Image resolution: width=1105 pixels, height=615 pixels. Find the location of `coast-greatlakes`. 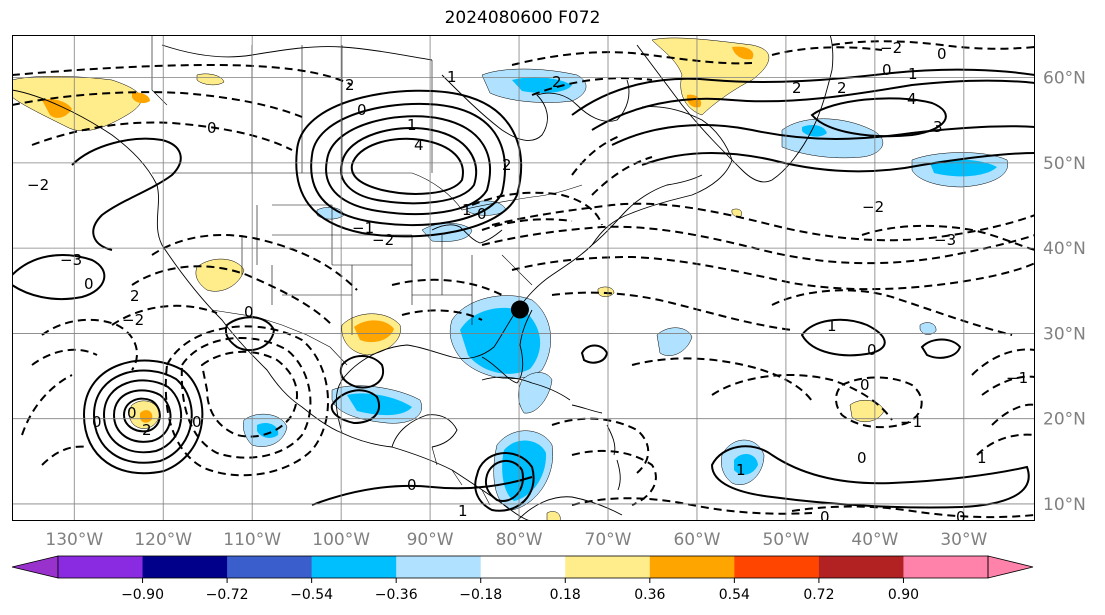

coast-greatlakes is located at coordinates (467, 234).